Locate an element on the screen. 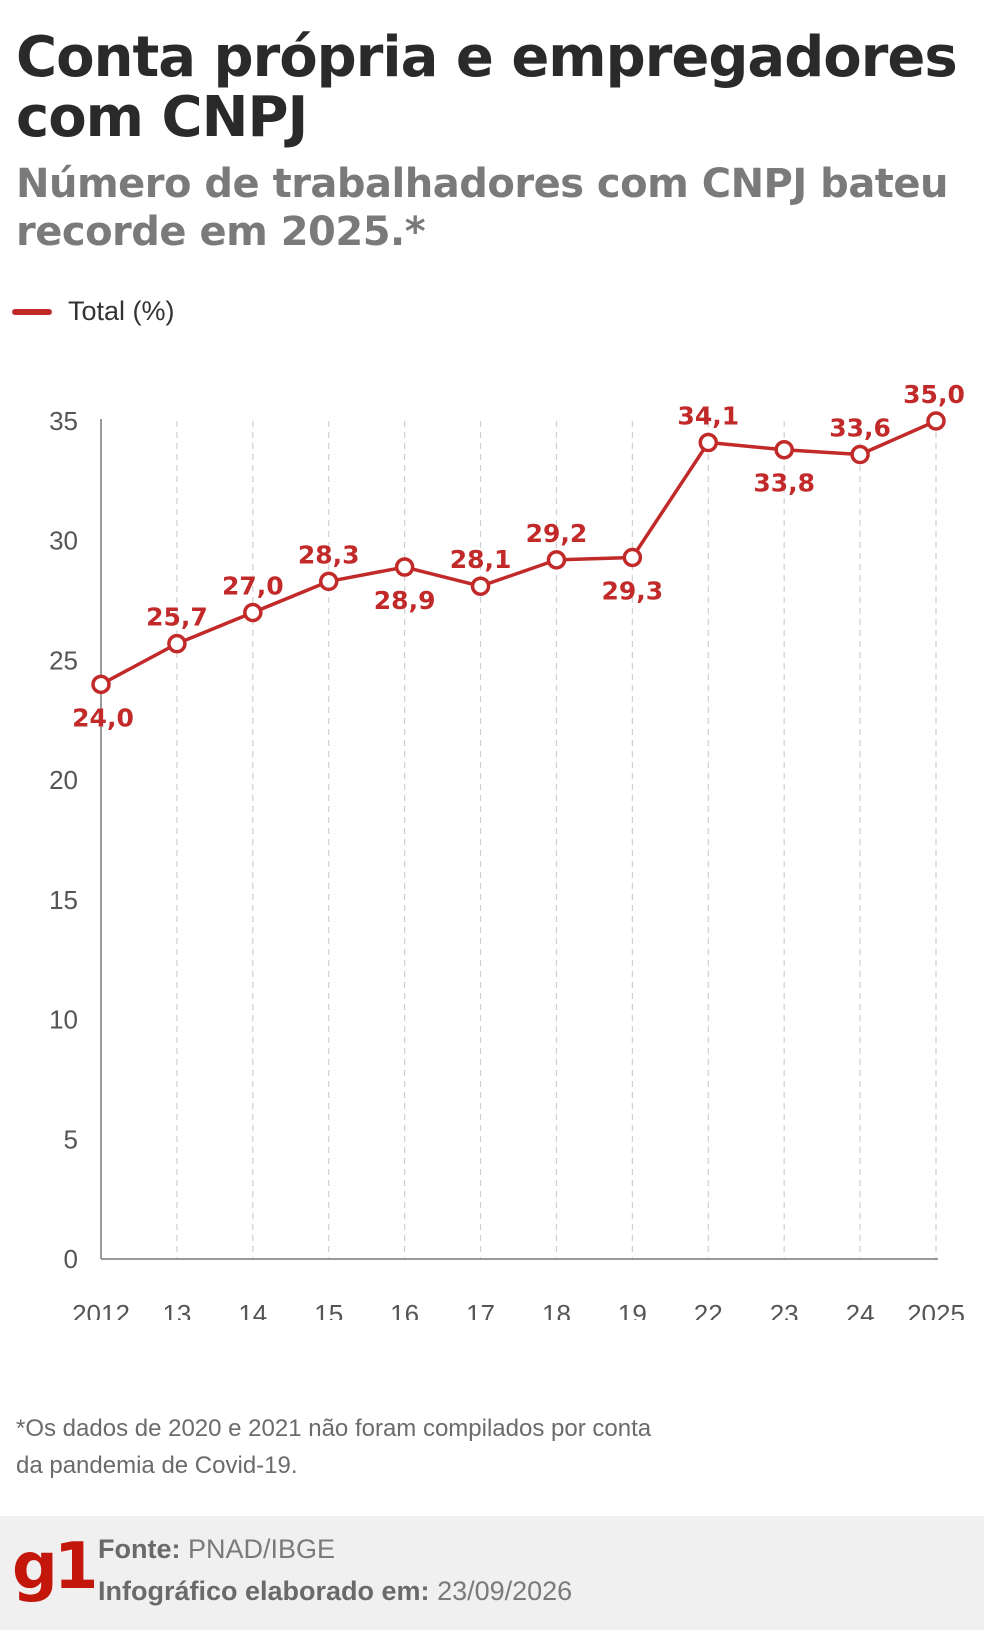 The image size is (984, 1630). data-label: 29,3 is located at coordinates (633, 590).